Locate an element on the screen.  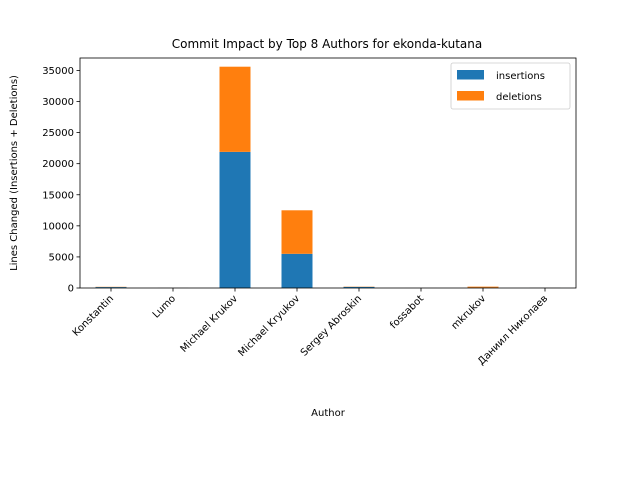
y-tick-label: 10000 is located at coordinates (58, 226).